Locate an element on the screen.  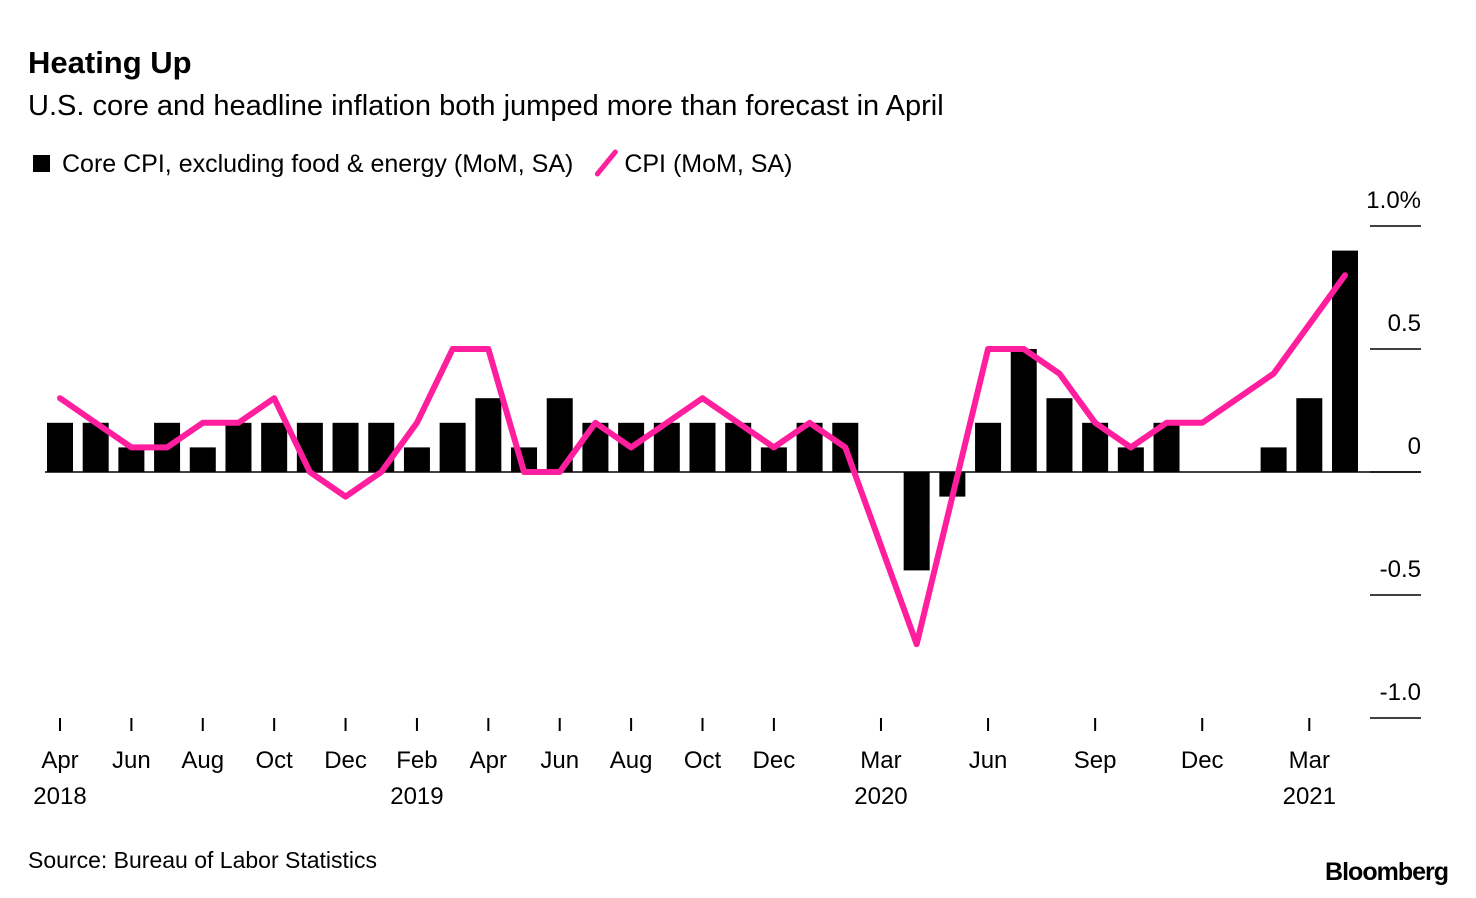
y-tick-label: -0.5 is located at coordinates (1400, 569).